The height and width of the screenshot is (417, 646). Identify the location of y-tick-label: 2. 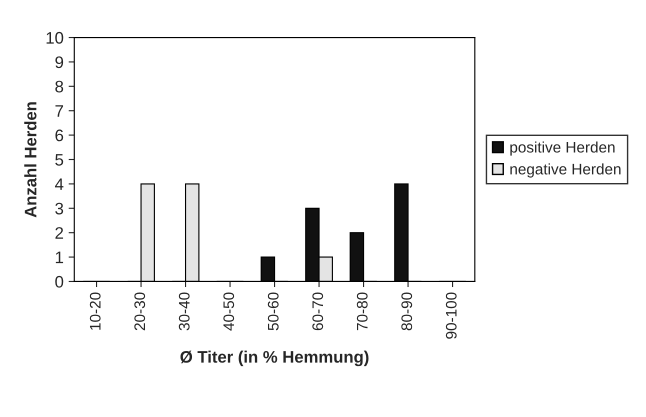
(59, 233).